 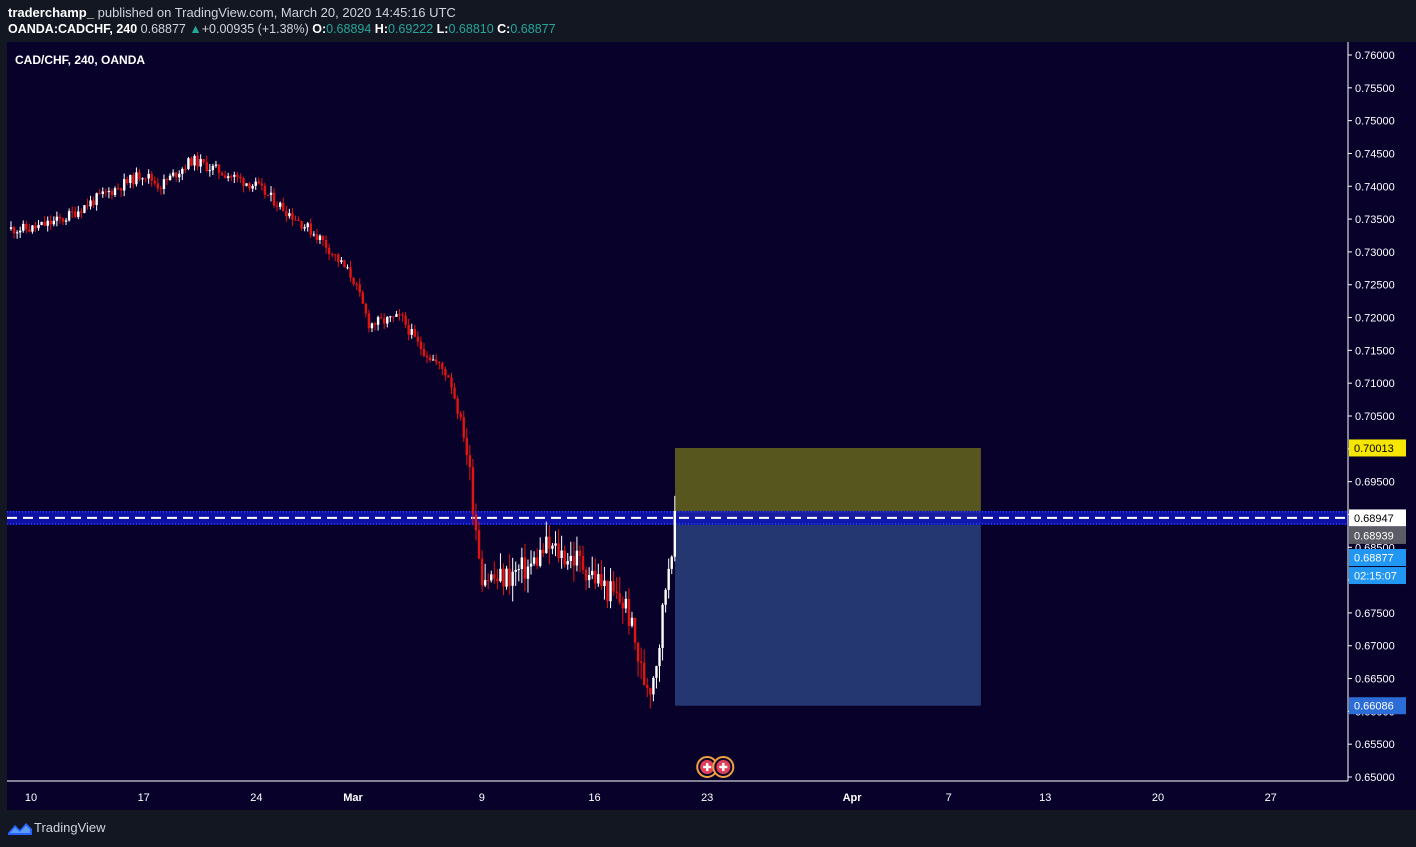 I want to click on tradingview-brand: TradingView, so click(x=70, y=827).